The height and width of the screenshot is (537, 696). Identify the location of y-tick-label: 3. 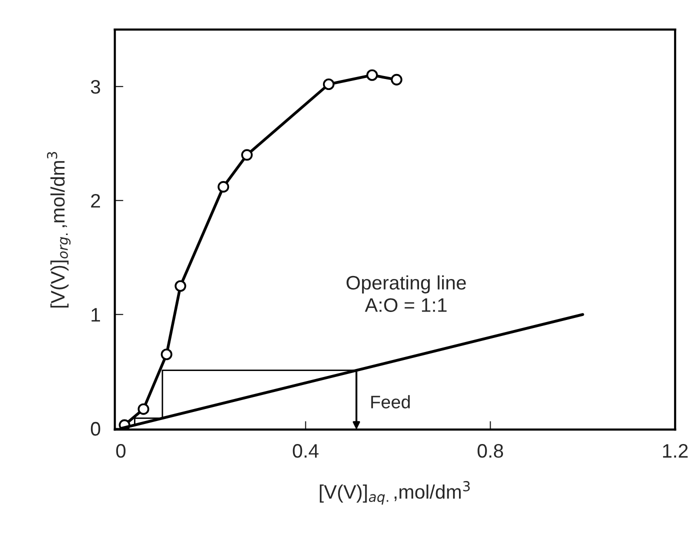
(95, 87).